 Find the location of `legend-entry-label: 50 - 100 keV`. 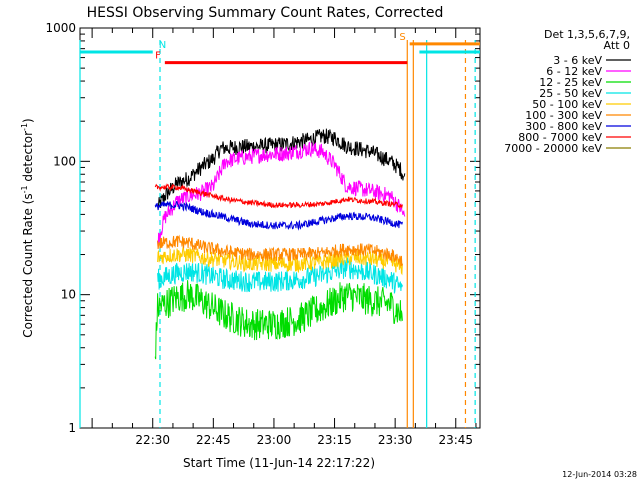

legend-entry-label: 50 - 100 keV is located at coordinates (567, 104).